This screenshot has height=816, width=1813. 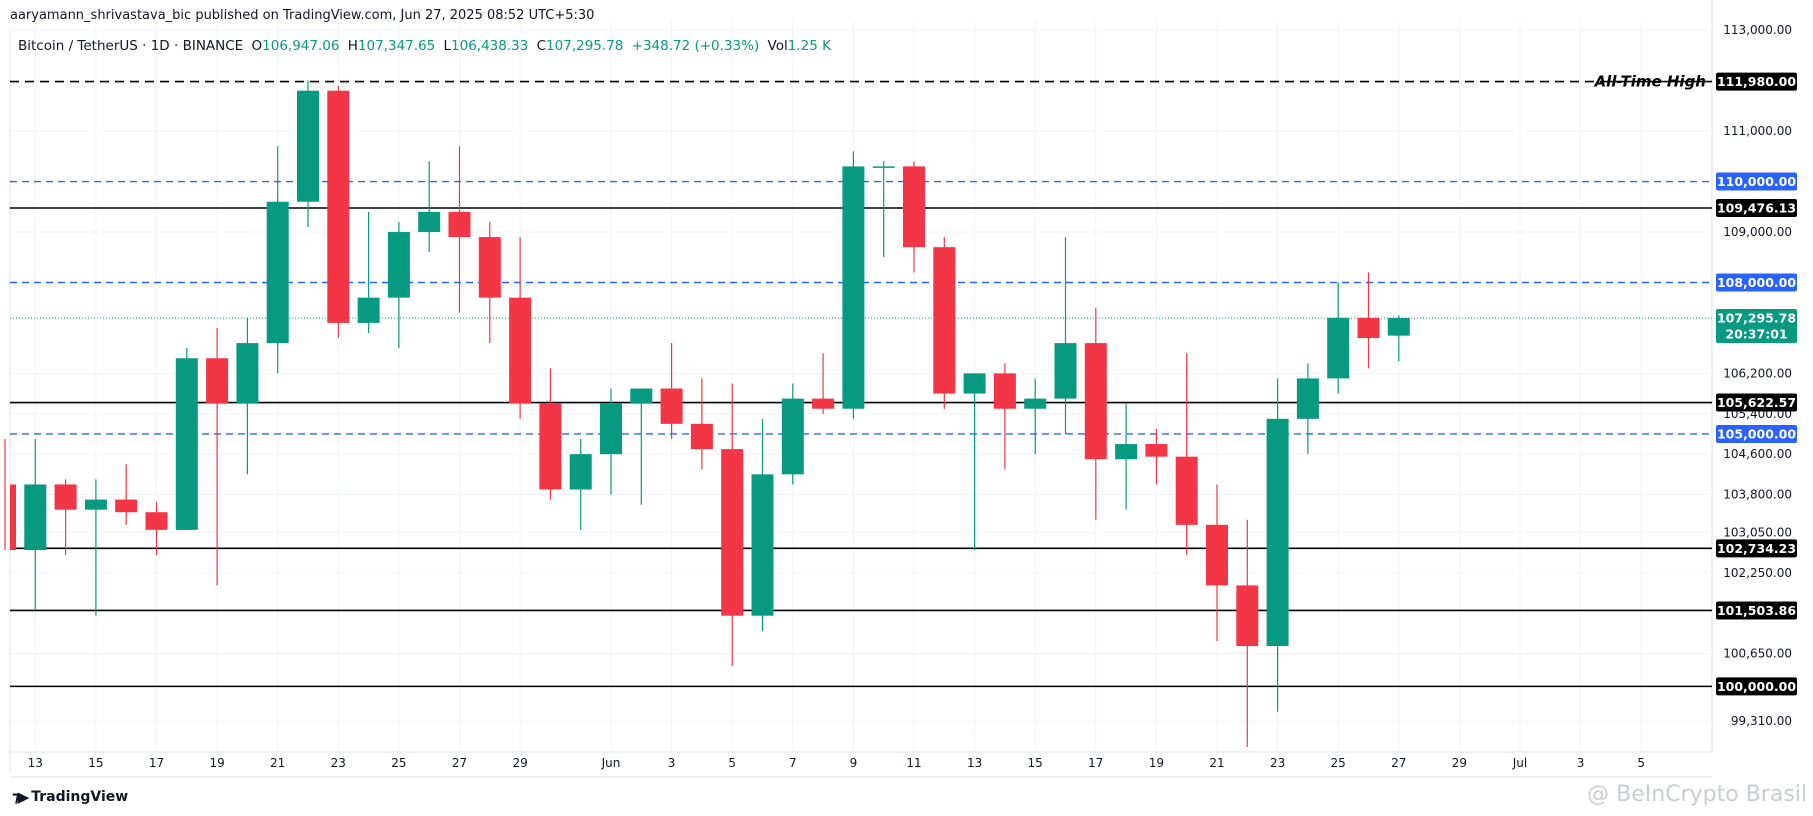 I want to click on date-tick-label: 21, so click(x=277, y=763).